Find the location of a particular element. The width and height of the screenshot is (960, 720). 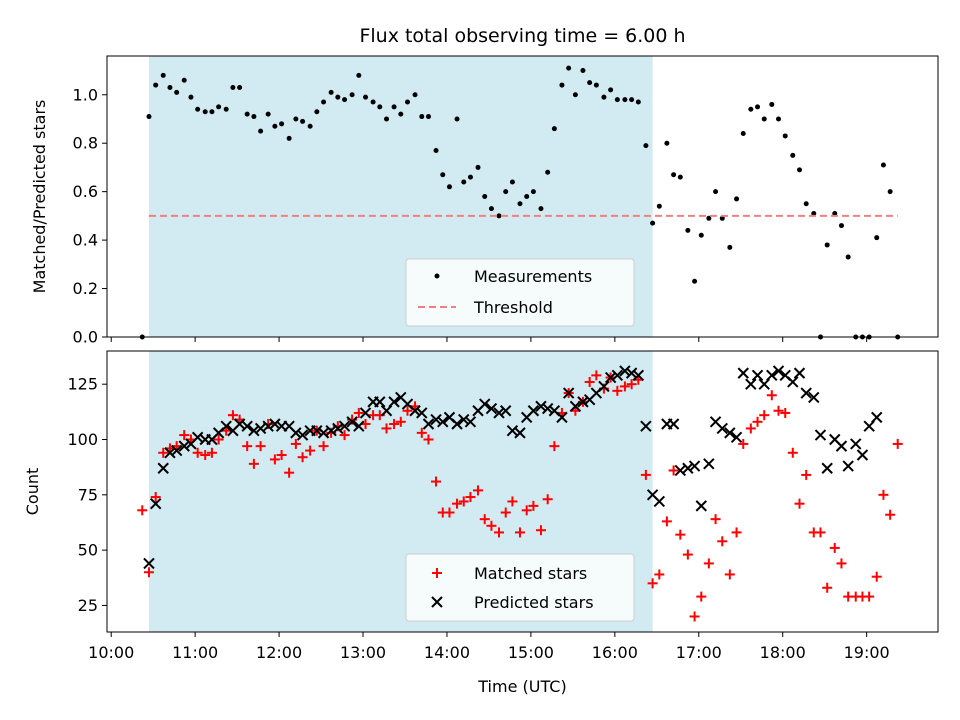

legend-marker-measurements is located at coordinates (437, 276).